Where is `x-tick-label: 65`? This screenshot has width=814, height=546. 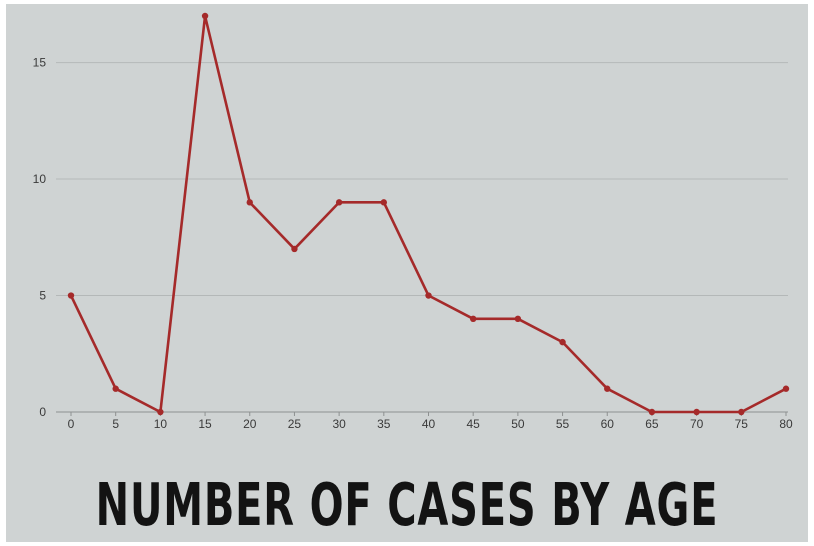
x-tick-label: 65 is located at coordinates (652, 424).